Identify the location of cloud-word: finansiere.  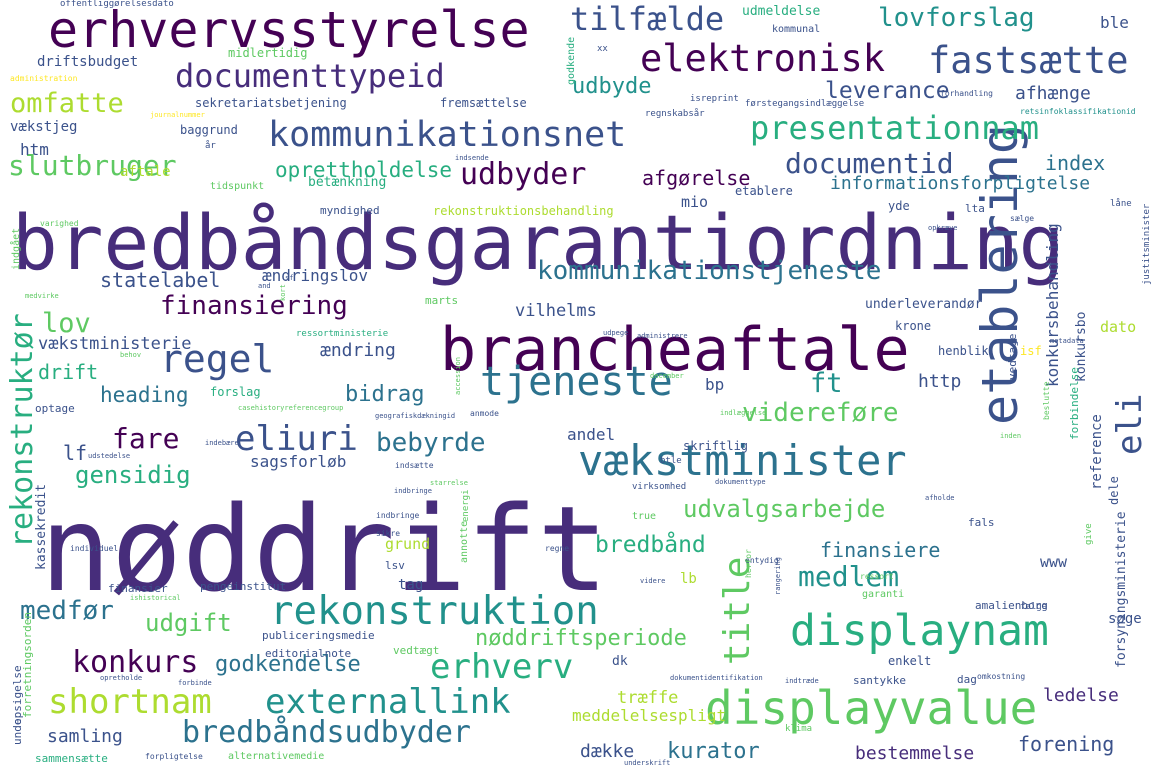
(880, 550).